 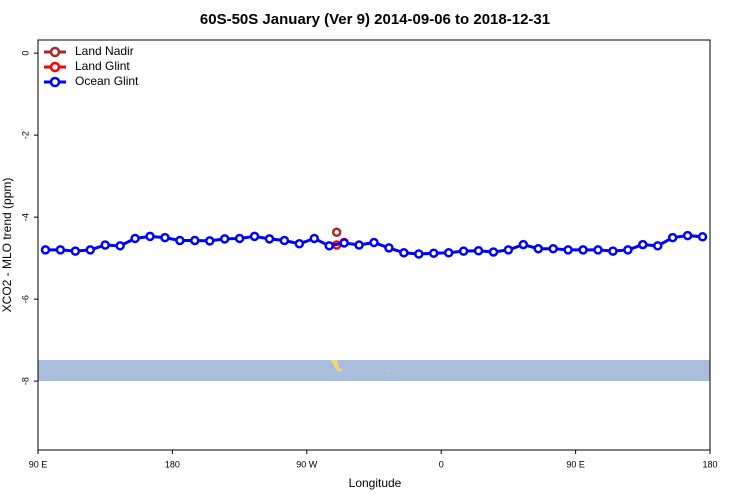 I want to click on y-tick-label: -2, so click(x=25, y=135).